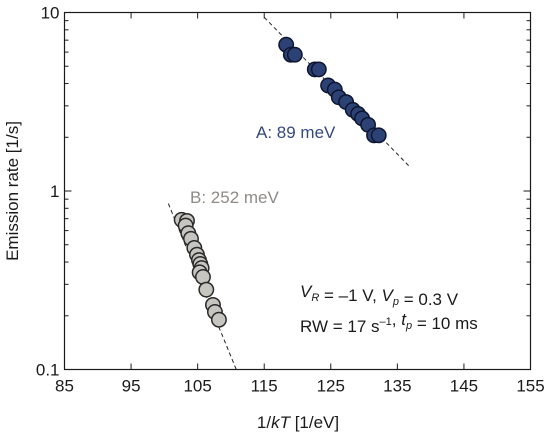 The image size is (550, 438). I want to click on x-tick-label: 125, so click(331, 386).